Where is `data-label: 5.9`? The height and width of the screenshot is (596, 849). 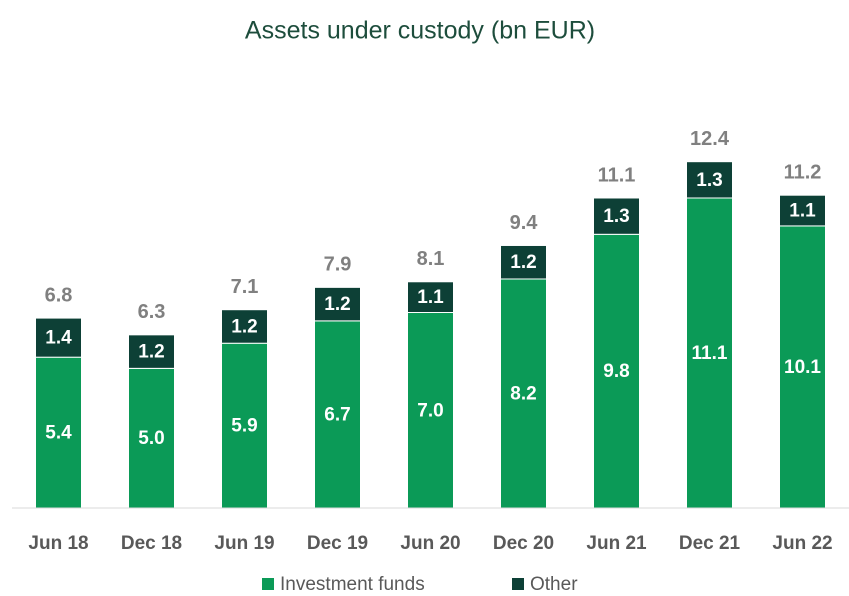 data-label: 5.9 is located at coordinates (244, 426).